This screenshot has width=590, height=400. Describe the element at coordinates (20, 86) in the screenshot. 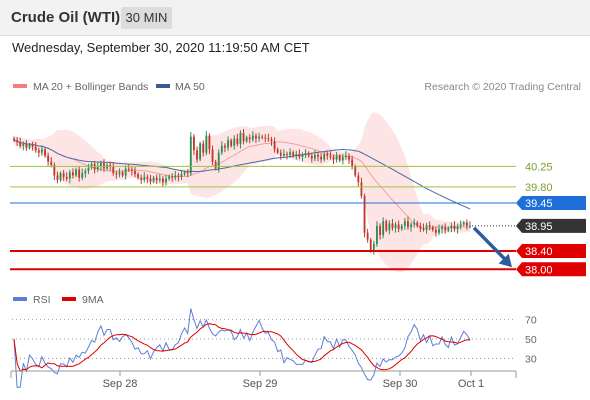

I see `legend-ma20-swatch` at that location.